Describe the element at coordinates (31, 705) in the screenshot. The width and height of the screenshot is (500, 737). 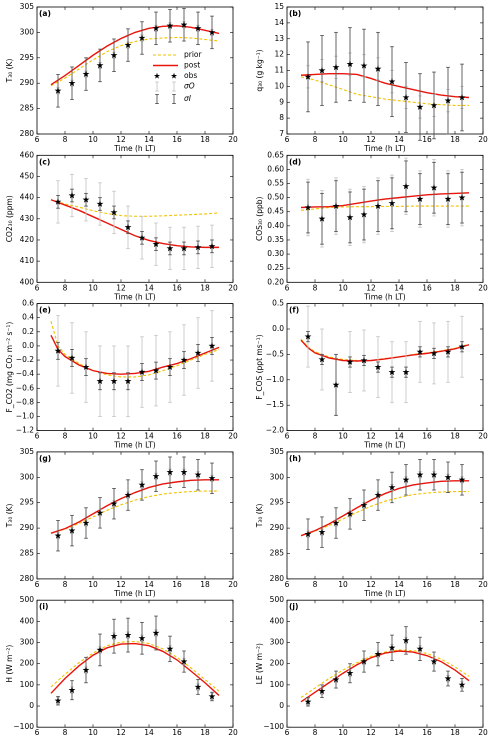
I see `y-tick-label: 0` at that location.